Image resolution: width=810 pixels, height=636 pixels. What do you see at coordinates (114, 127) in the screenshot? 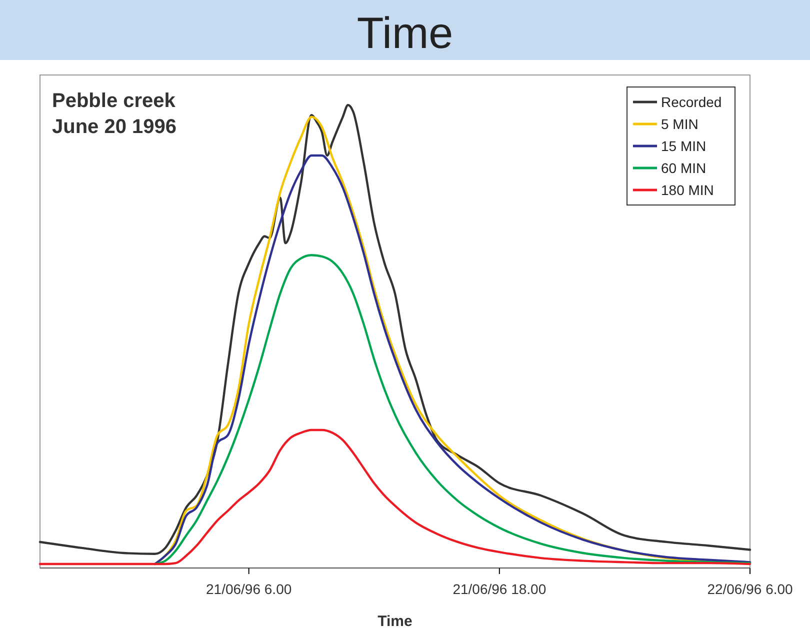
I see `text: June 20 1996` at bounding box center [114, 127].